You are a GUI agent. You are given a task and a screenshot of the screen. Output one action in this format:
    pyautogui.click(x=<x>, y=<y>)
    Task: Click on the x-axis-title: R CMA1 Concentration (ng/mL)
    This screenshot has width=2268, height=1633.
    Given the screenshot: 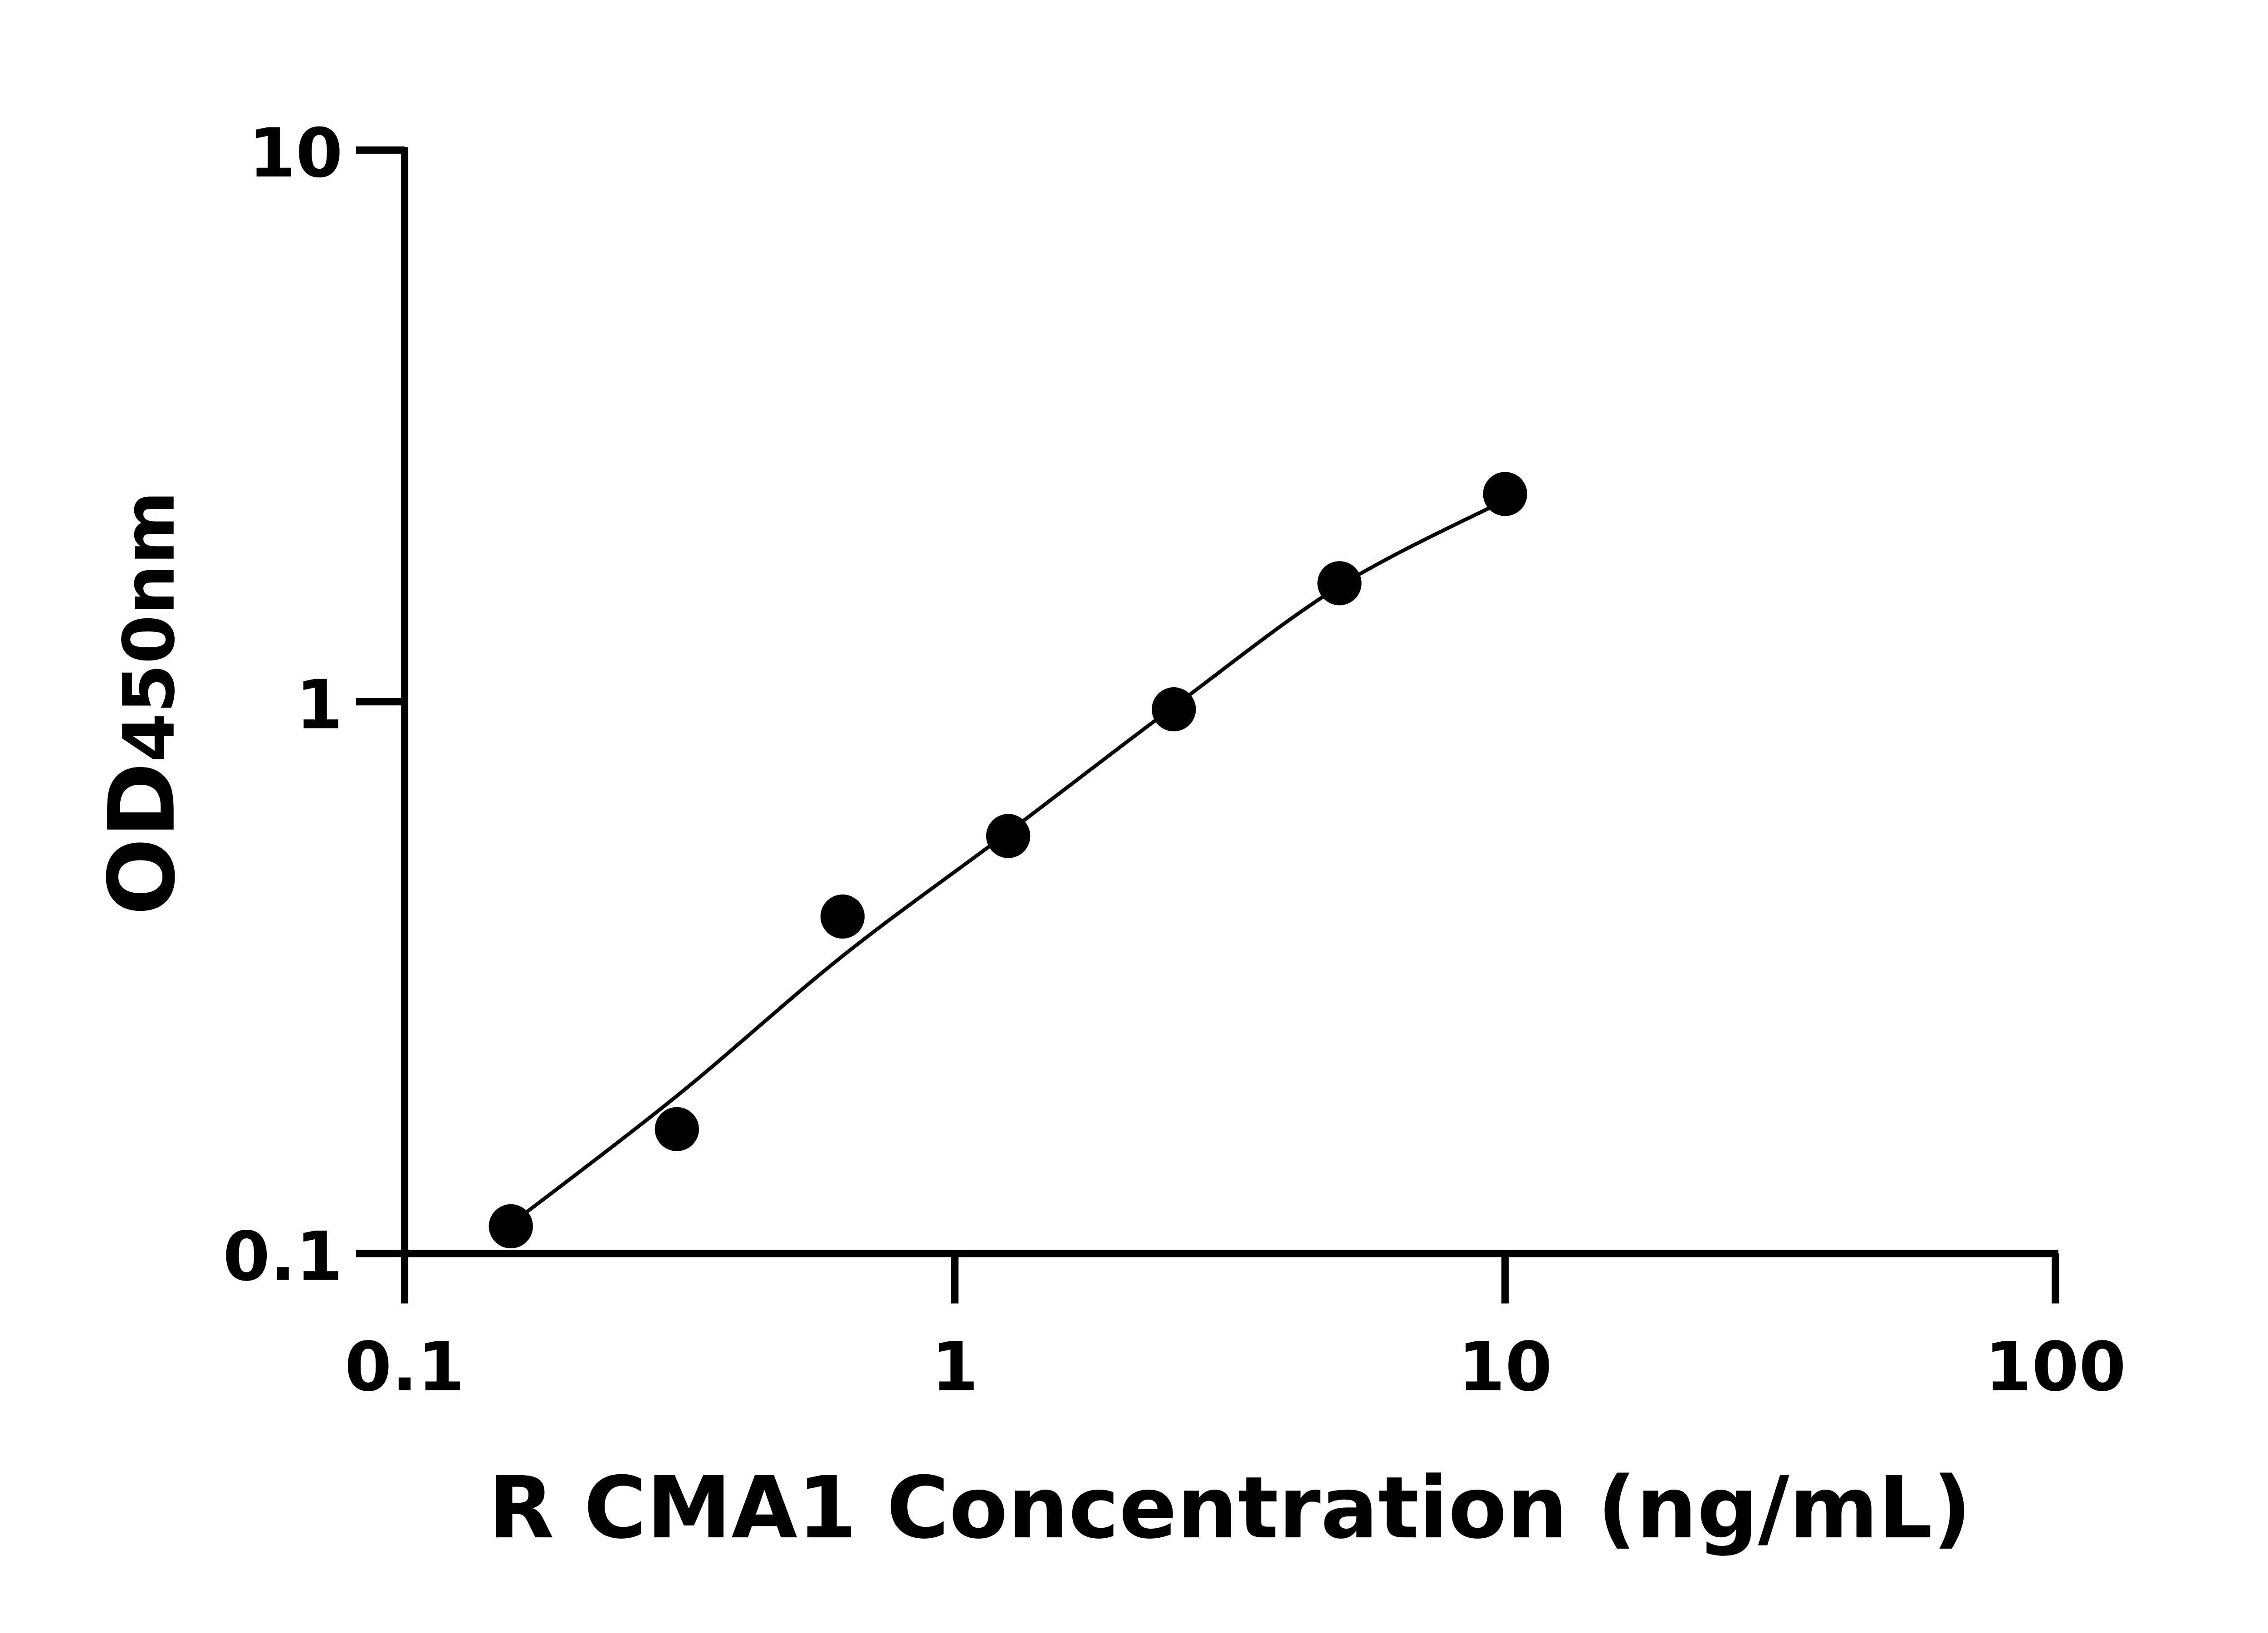 What is the action you would take?
    pyautogui.click(x=1231, y=1508)
    